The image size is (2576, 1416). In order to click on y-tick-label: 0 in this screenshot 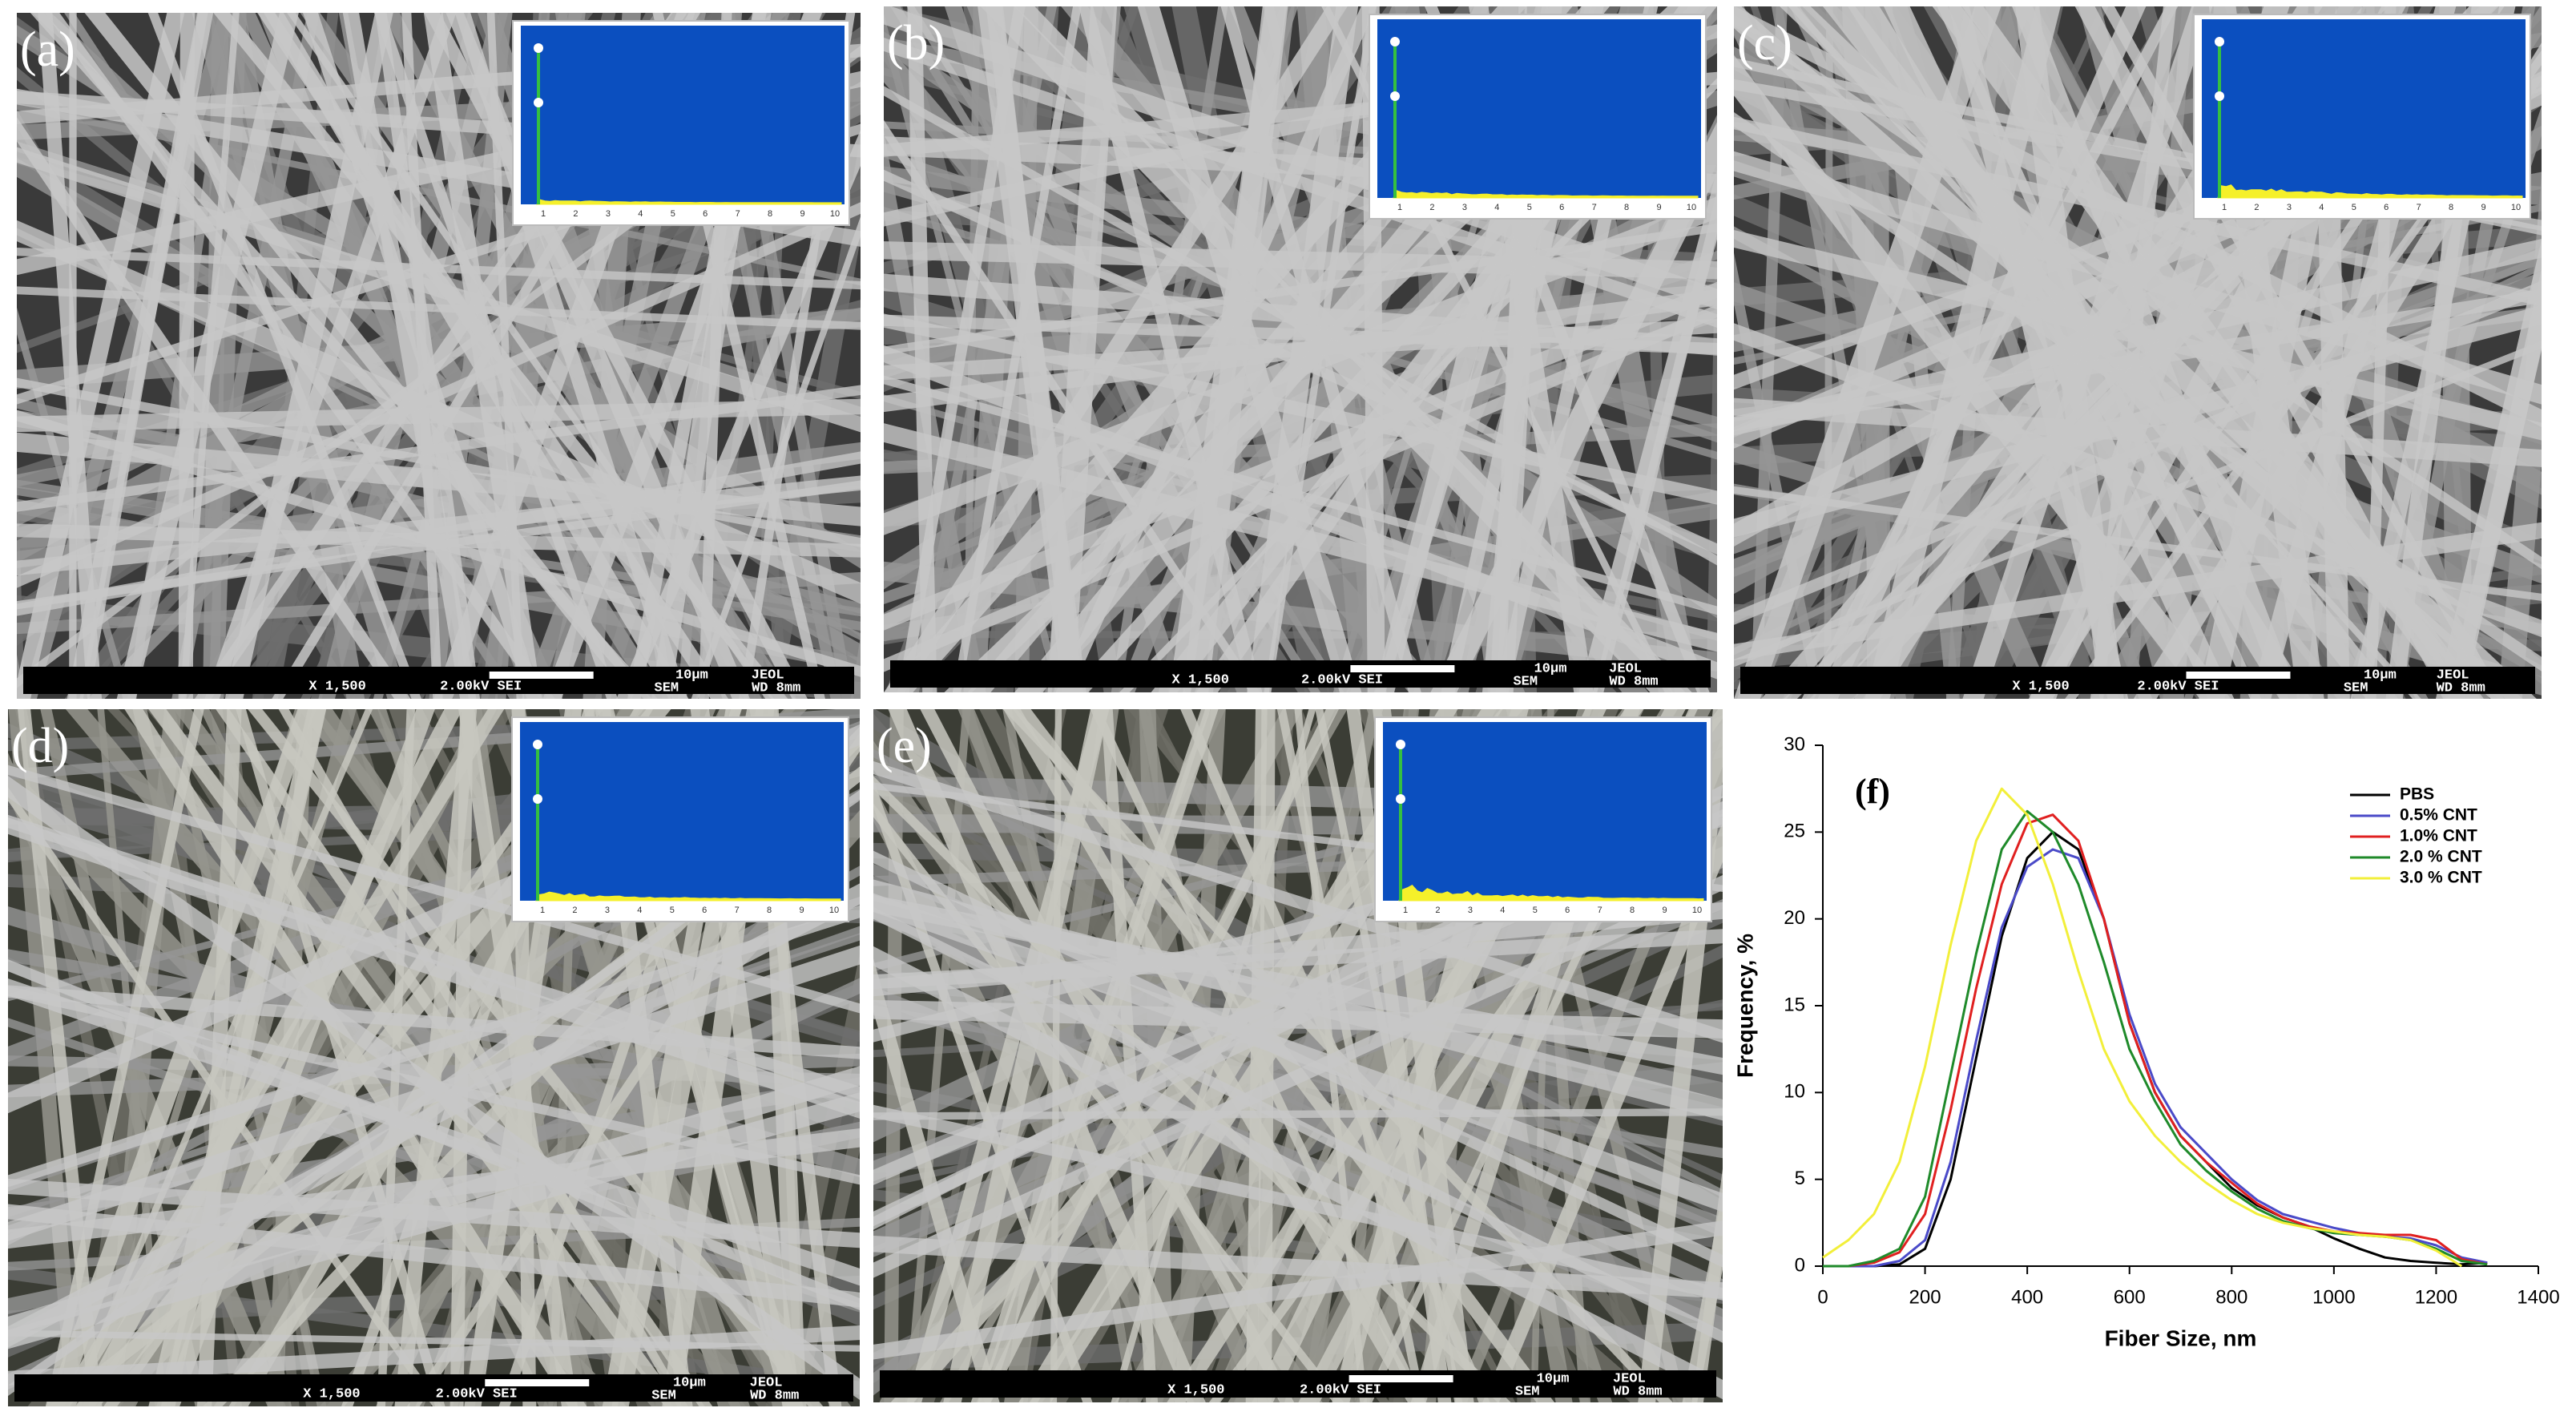, I will do `click(1800, 1265)`.